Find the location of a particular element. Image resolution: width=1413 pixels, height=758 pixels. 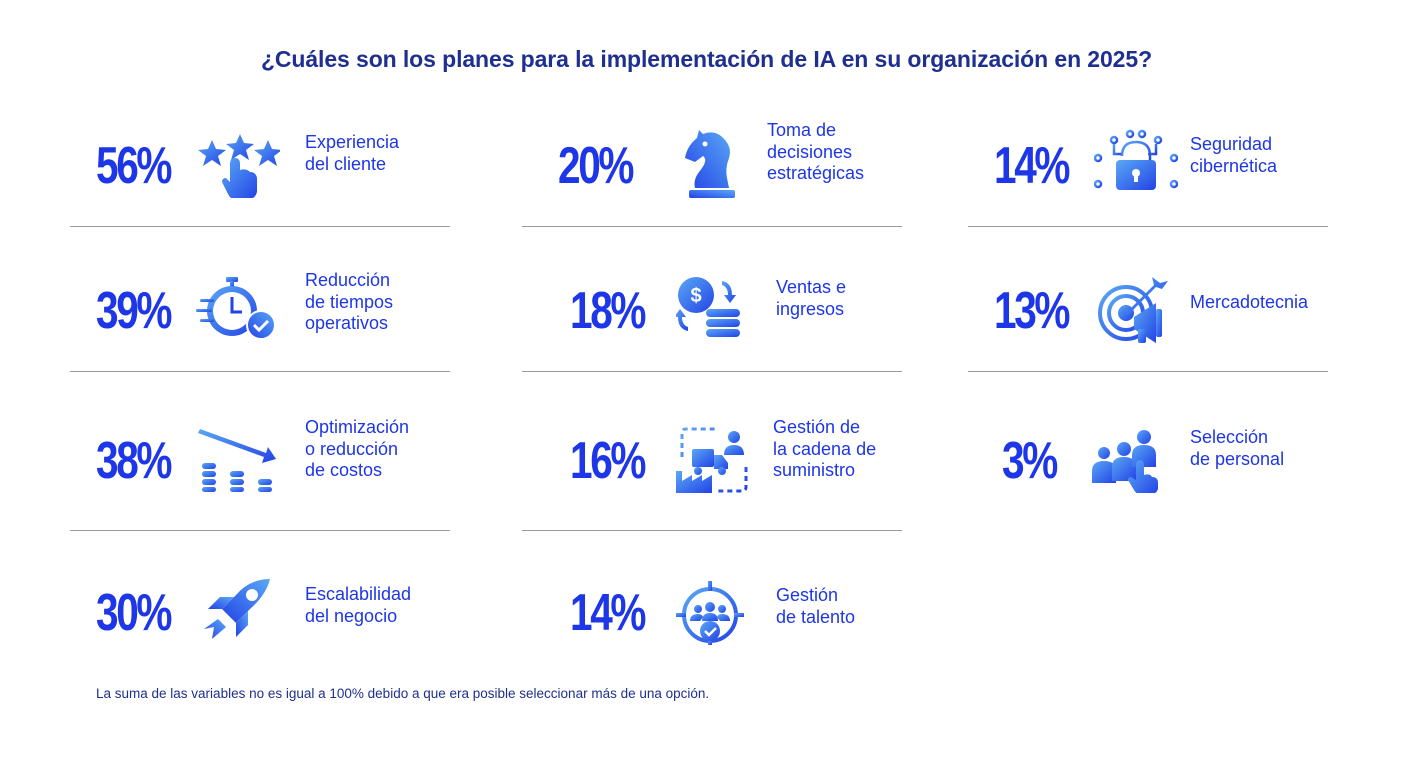

category-label: Experiencia del cliente is located at coordinates (352, 153).